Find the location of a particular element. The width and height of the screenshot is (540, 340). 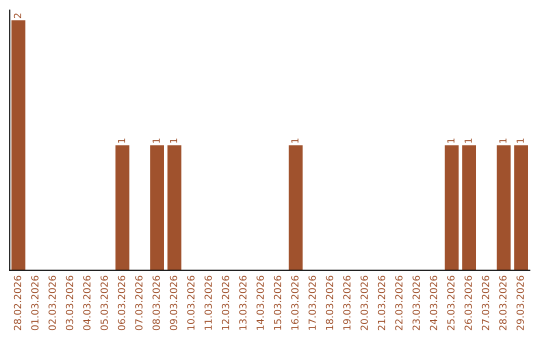

x-tick-label: 14.03.2026 is located at coordinates (260, 303).